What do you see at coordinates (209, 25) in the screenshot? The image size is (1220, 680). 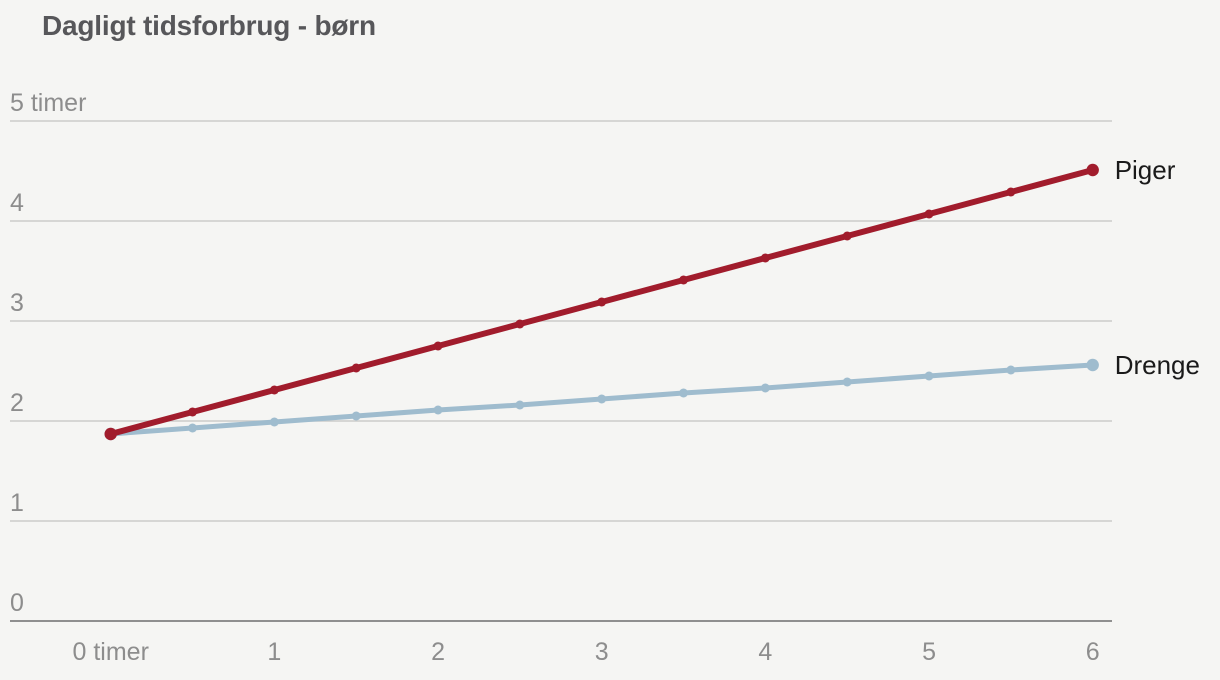 I see `chart-title: Dagligt tidsforbrug - børn` at bounding box center [209, 25].